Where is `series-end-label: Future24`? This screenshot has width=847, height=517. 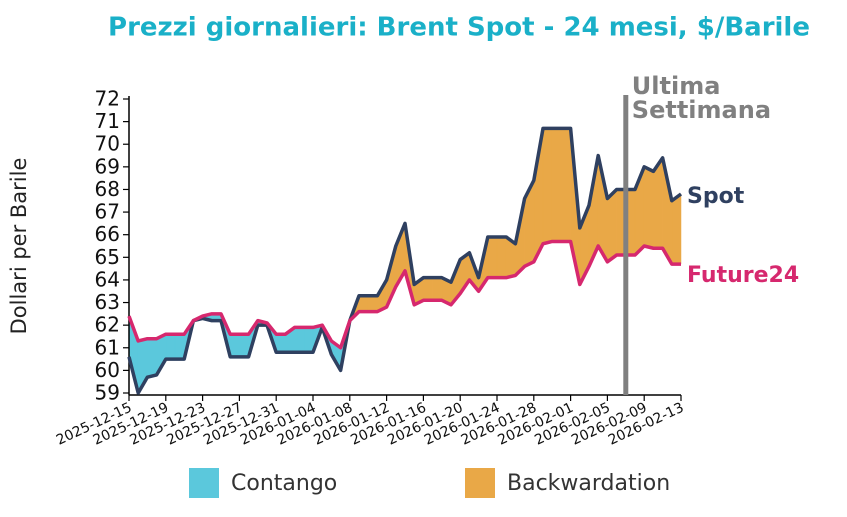 series-end-label: Future24 is located at coordinates (743, 275).